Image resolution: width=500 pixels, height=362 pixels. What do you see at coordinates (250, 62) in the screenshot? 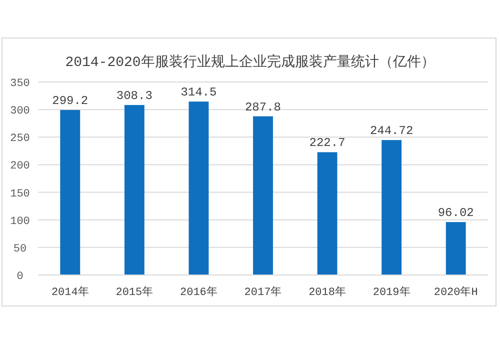
I see `chart-title: 2014-2020年服装行业规上企业完成服装产量统计（亿件）` at bounding box center [250, 62].